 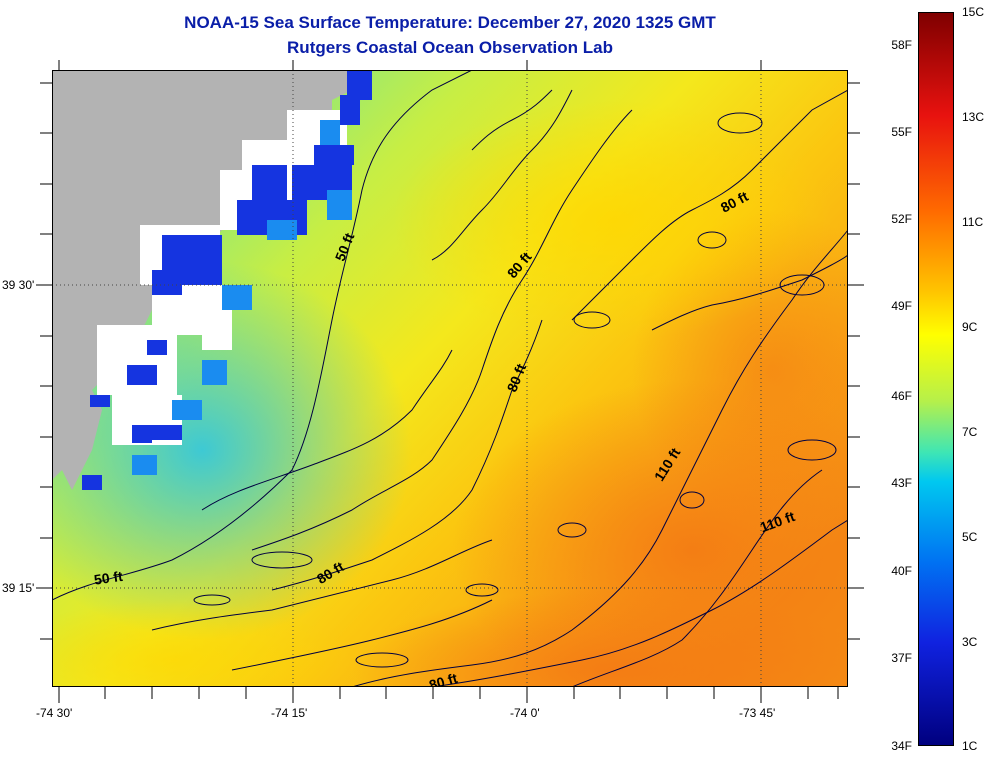 I want to click on x-tick-label: -74 30', so click(x=54, y=713).